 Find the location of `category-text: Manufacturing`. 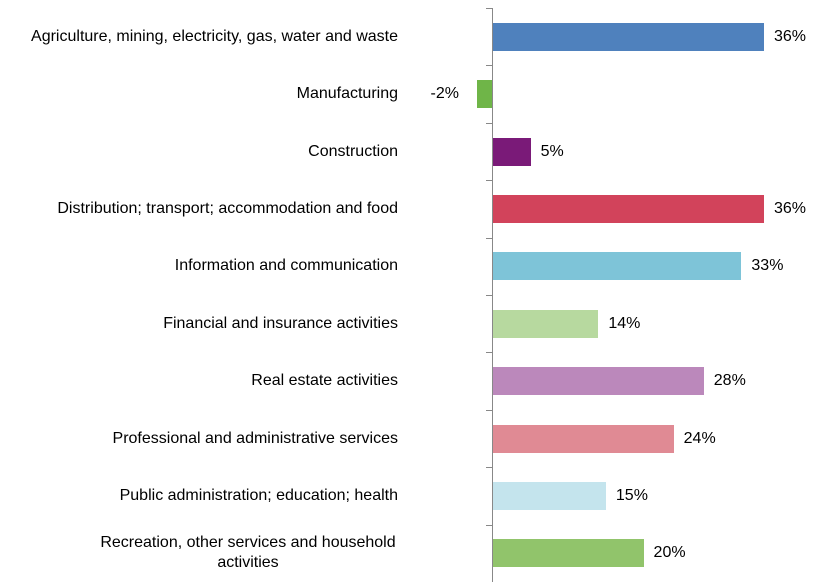

category-text: Manufacturing is located at coordinates (347, 94).